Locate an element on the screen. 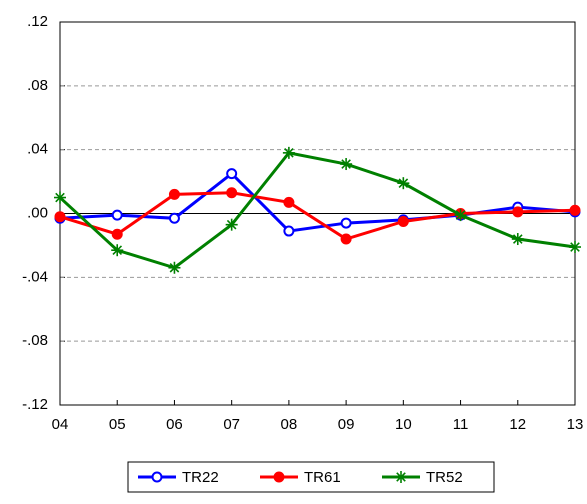  x-tick-label: 05 is located at coordinates (117, 424).